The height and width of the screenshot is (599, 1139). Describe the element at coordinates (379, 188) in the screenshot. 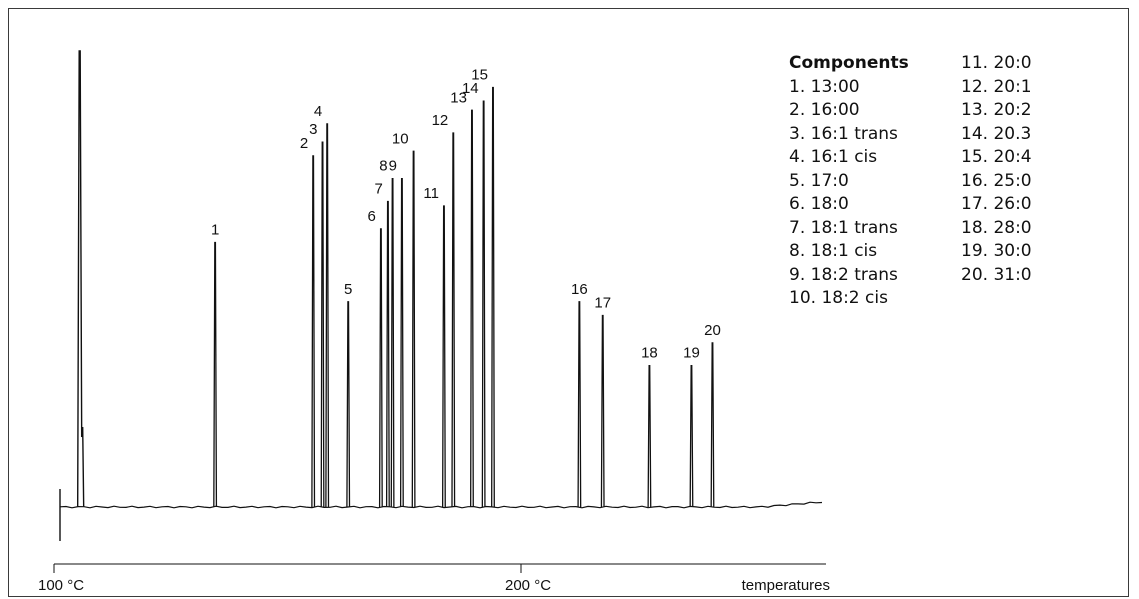

I see `peak-label-7: 7` at that location.